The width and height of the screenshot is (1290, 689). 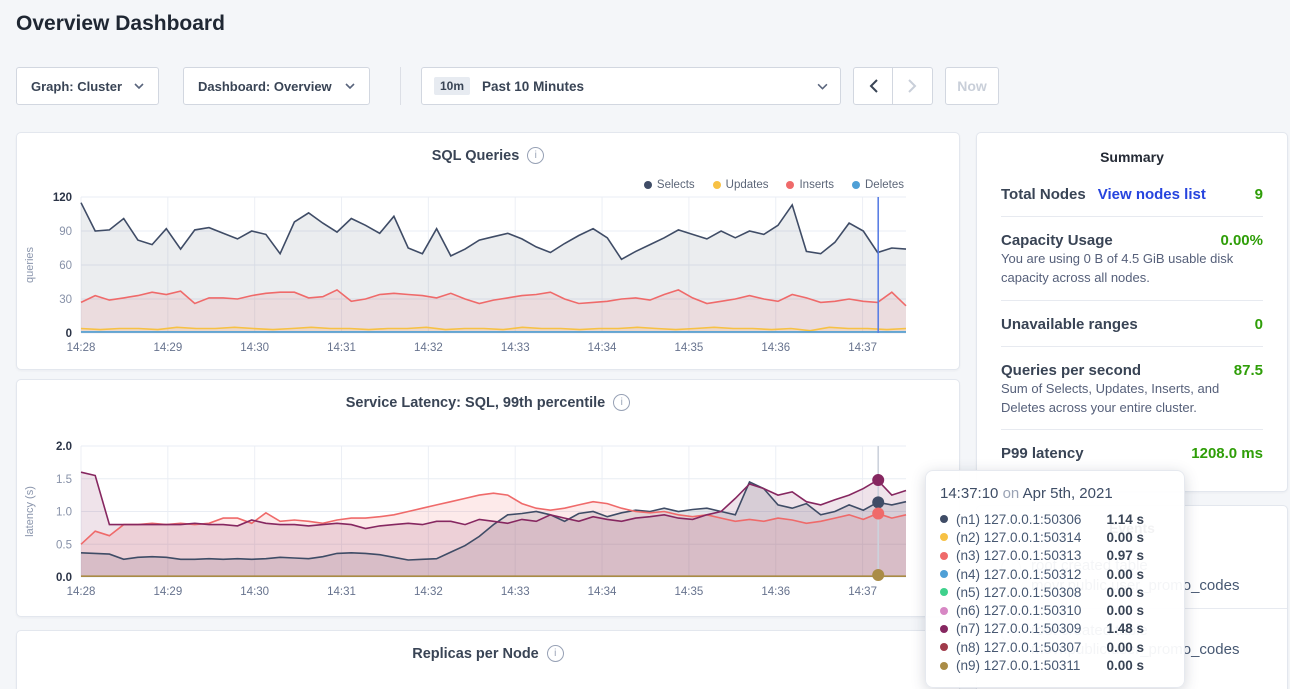 I want to click on total-nodes-label: Total Nodes, so click(x=1043, y=194).